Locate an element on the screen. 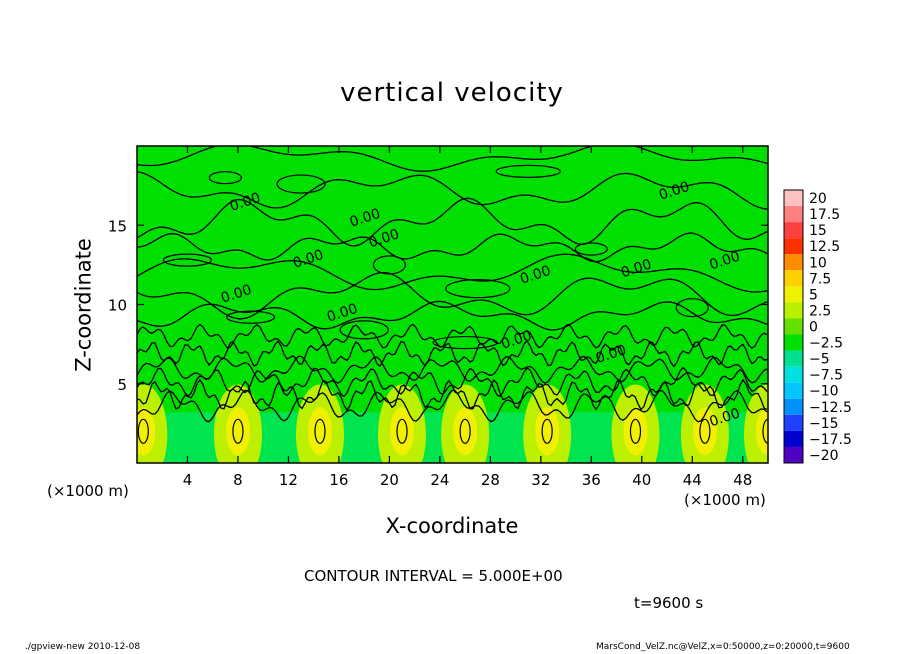 The width and height of the screenshot is (904, 654). colorbar-label-5: 10 is located at coordinates (818, 263).